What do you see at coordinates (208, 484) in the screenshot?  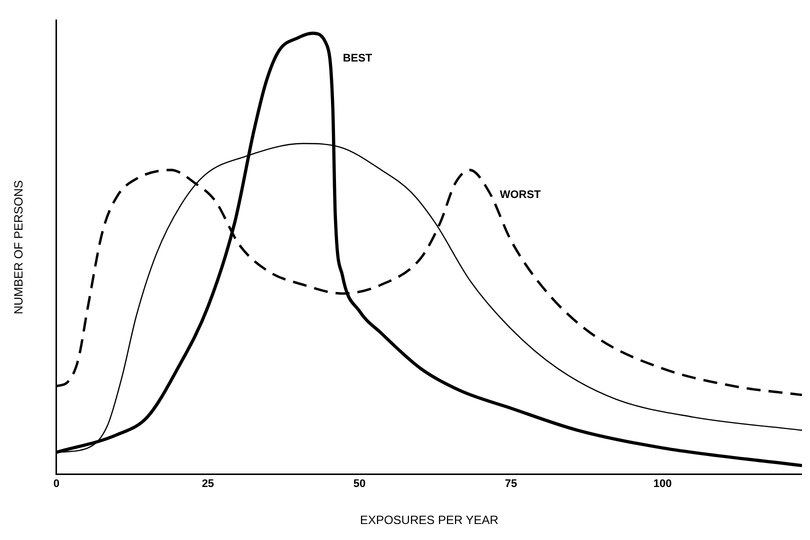 I see `x-tick-label: 25` at bounding box center [208, 484].